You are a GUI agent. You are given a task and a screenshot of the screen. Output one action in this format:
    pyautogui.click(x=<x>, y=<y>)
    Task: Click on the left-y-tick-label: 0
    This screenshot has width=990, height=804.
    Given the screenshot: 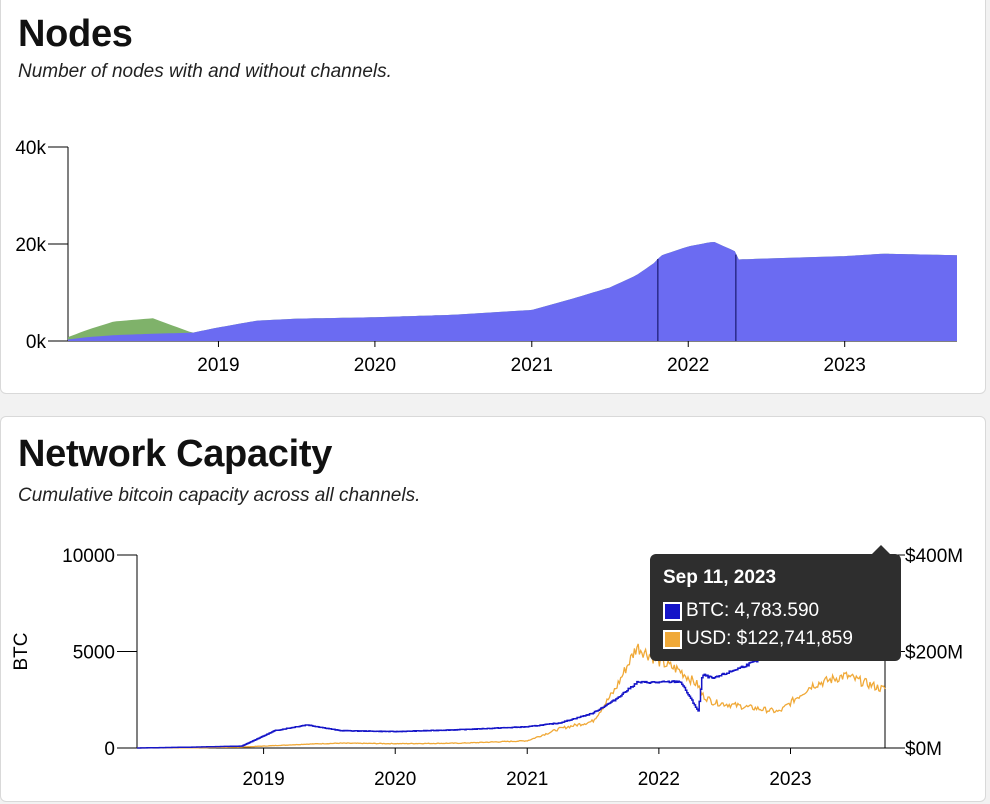 What is the action you would take?
    pyautogui.click(x=109, y=749)
    